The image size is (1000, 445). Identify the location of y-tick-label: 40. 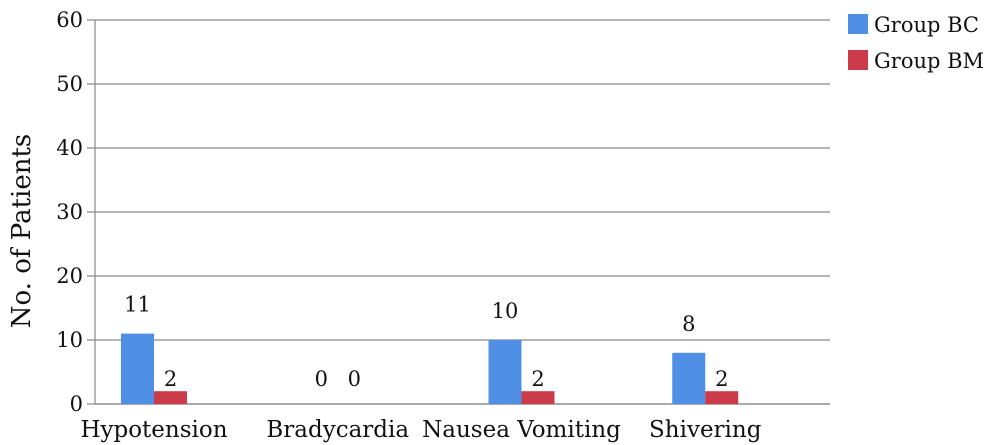
(69, 148).